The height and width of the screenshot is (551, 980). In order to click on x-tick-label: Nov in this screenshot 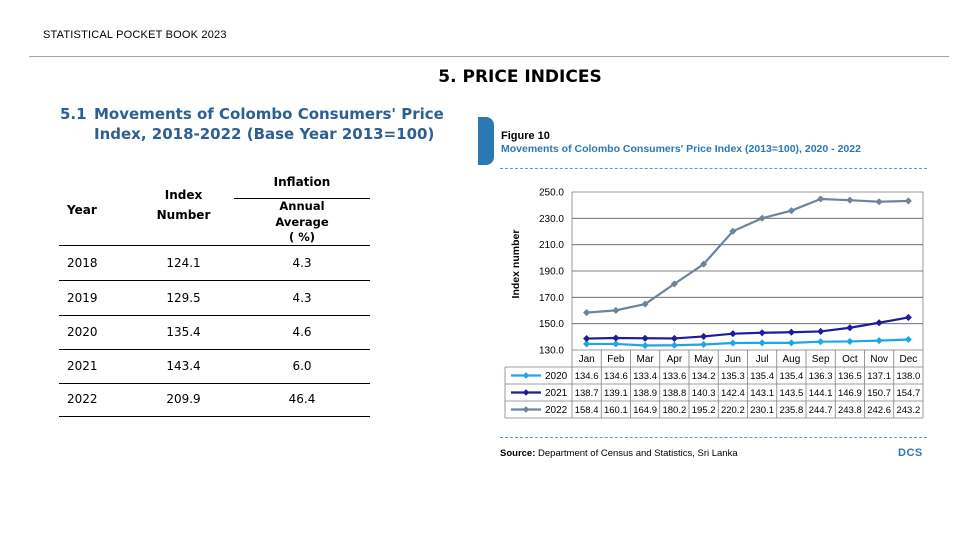, I will do `click(879, 359)`.